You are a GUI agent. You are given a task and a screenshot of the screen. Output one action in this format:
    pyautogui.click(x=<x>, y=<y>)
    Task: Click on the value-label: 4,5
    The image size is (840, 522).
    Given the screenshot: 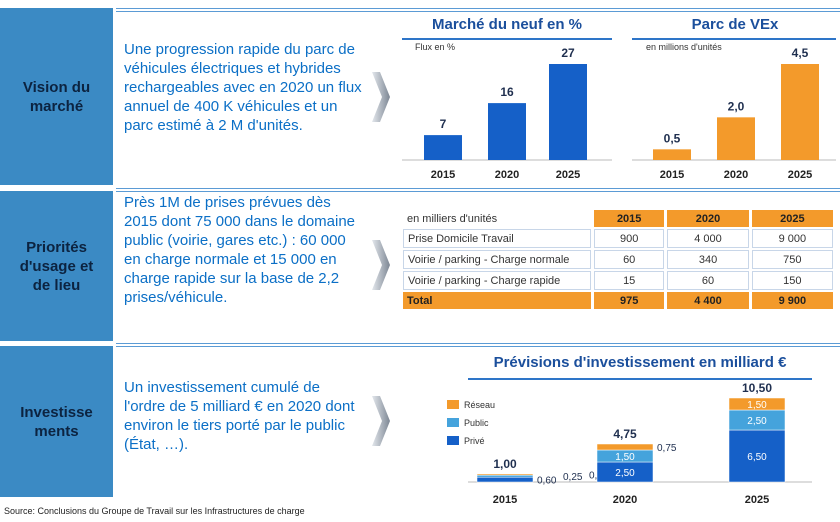 What is the action you would take?
    pyautogui.click(x=800, y=53)
    